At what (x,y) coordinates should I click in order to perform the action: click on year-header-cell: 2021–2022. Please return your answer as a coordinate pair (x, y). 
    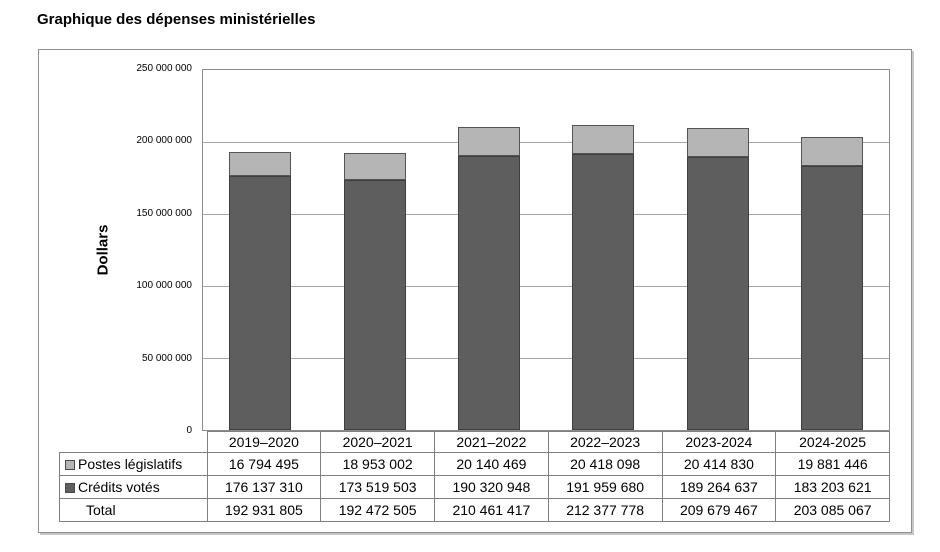
    Looking at the image, I should click on (491, 442).